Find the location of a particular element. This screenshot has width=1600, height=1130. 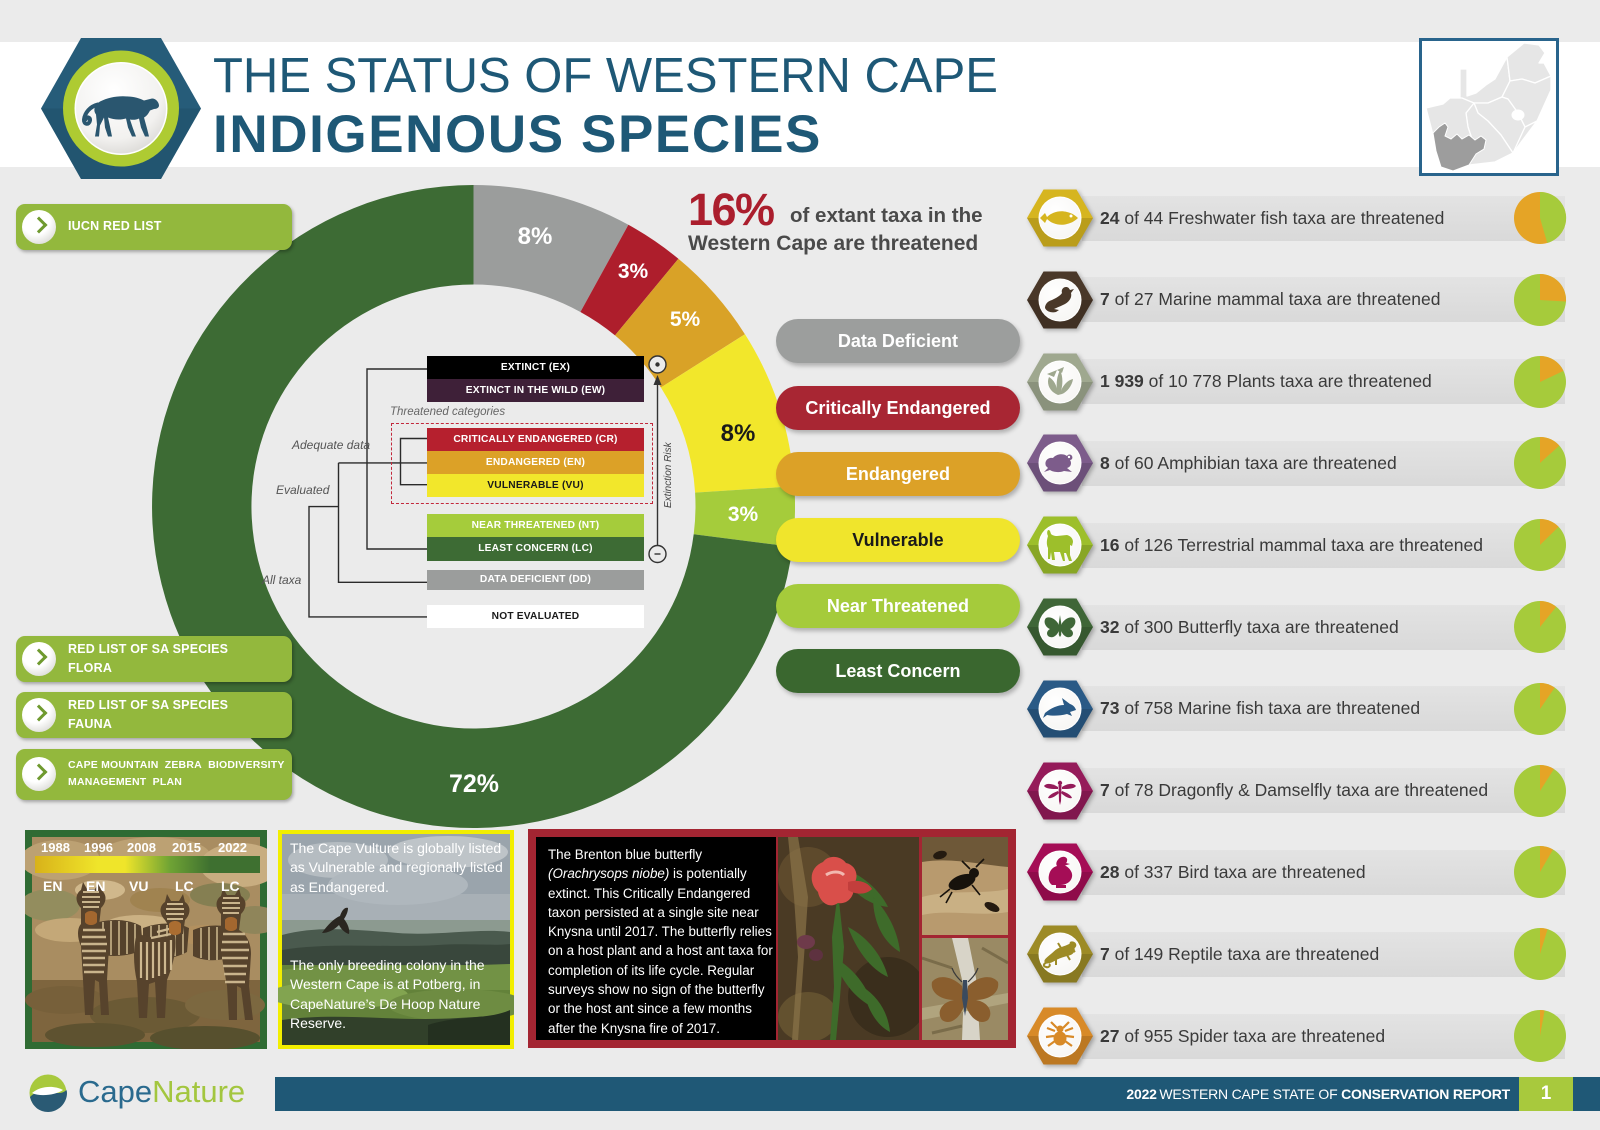

svg-text: VU is located at coordinates (138, 886).